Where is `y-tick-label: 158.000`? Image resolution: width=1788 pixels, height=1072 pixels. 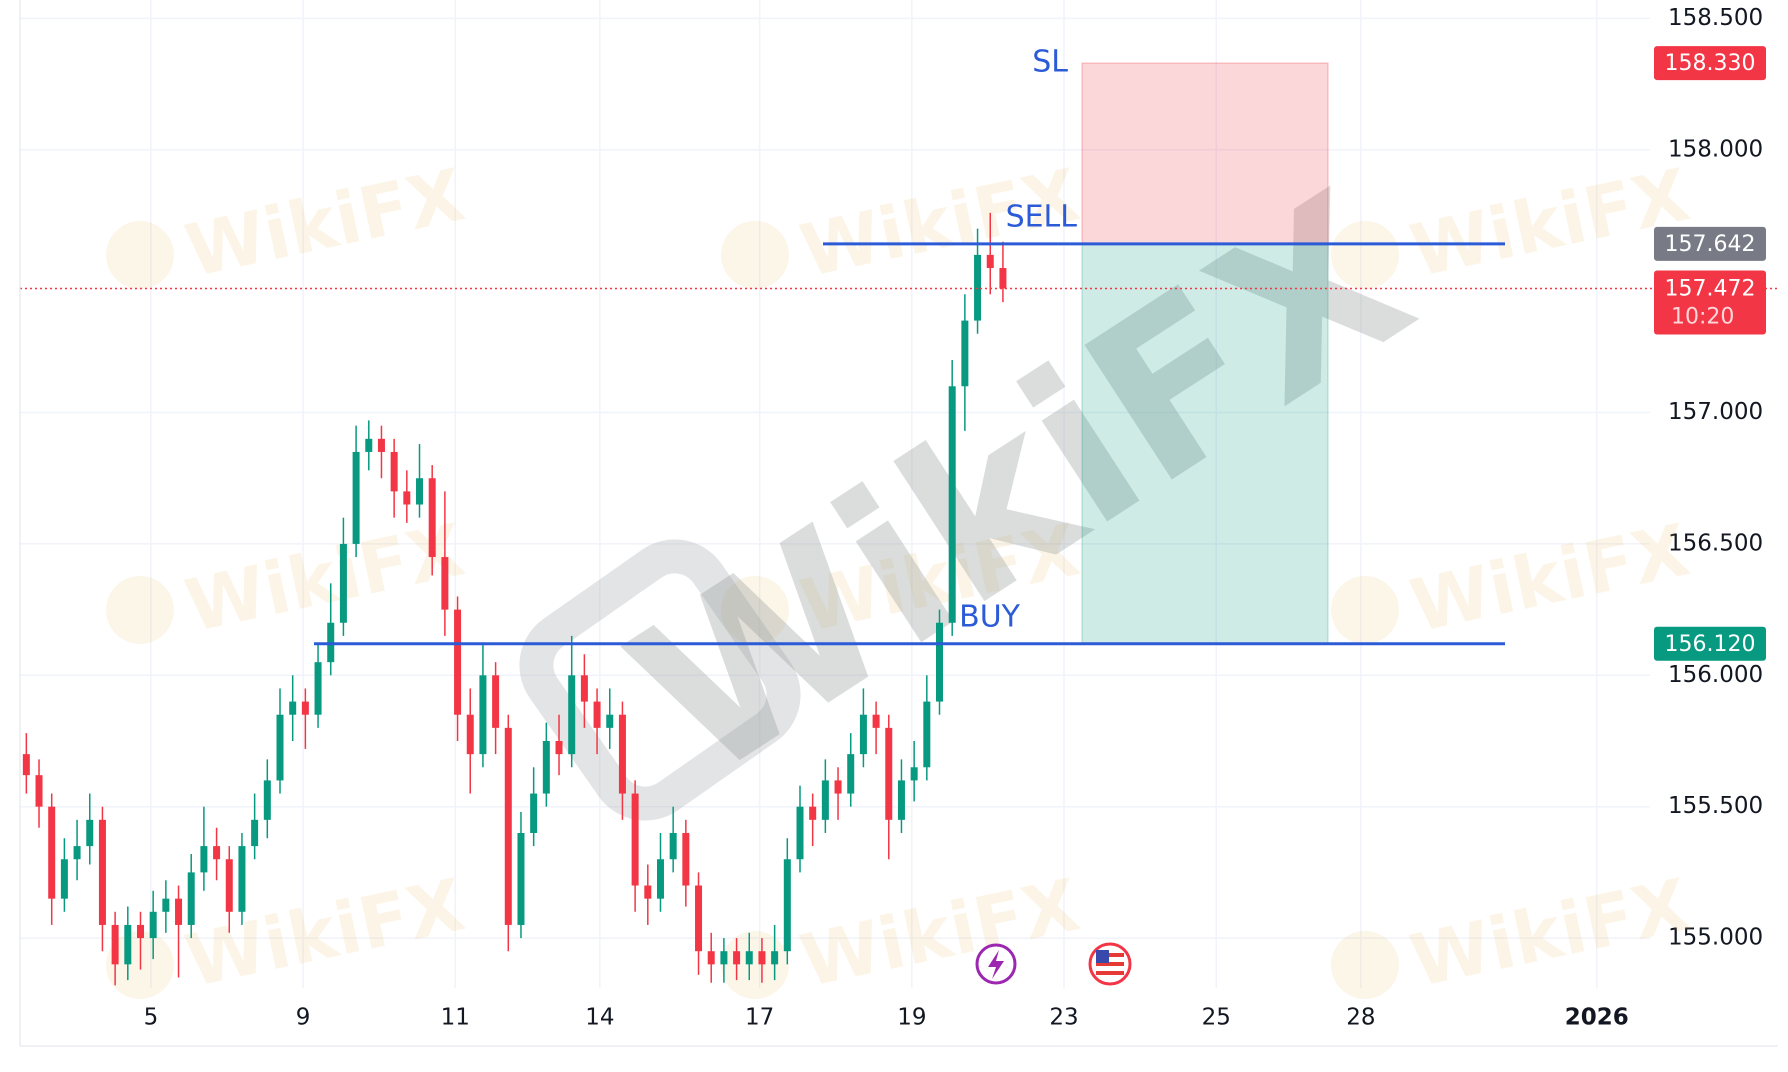
y-tick-label: 158.000 is located at coordinates (1715, 149).